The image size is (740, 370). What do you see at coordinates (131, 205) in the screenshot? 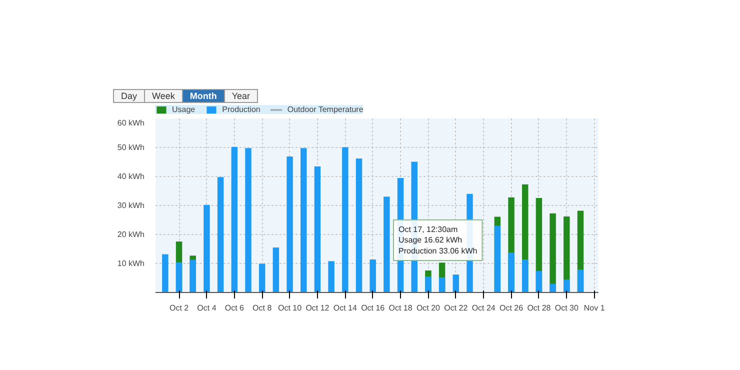
I see `y-tick-label: 30 kWh` at bounding box center [131, 205].